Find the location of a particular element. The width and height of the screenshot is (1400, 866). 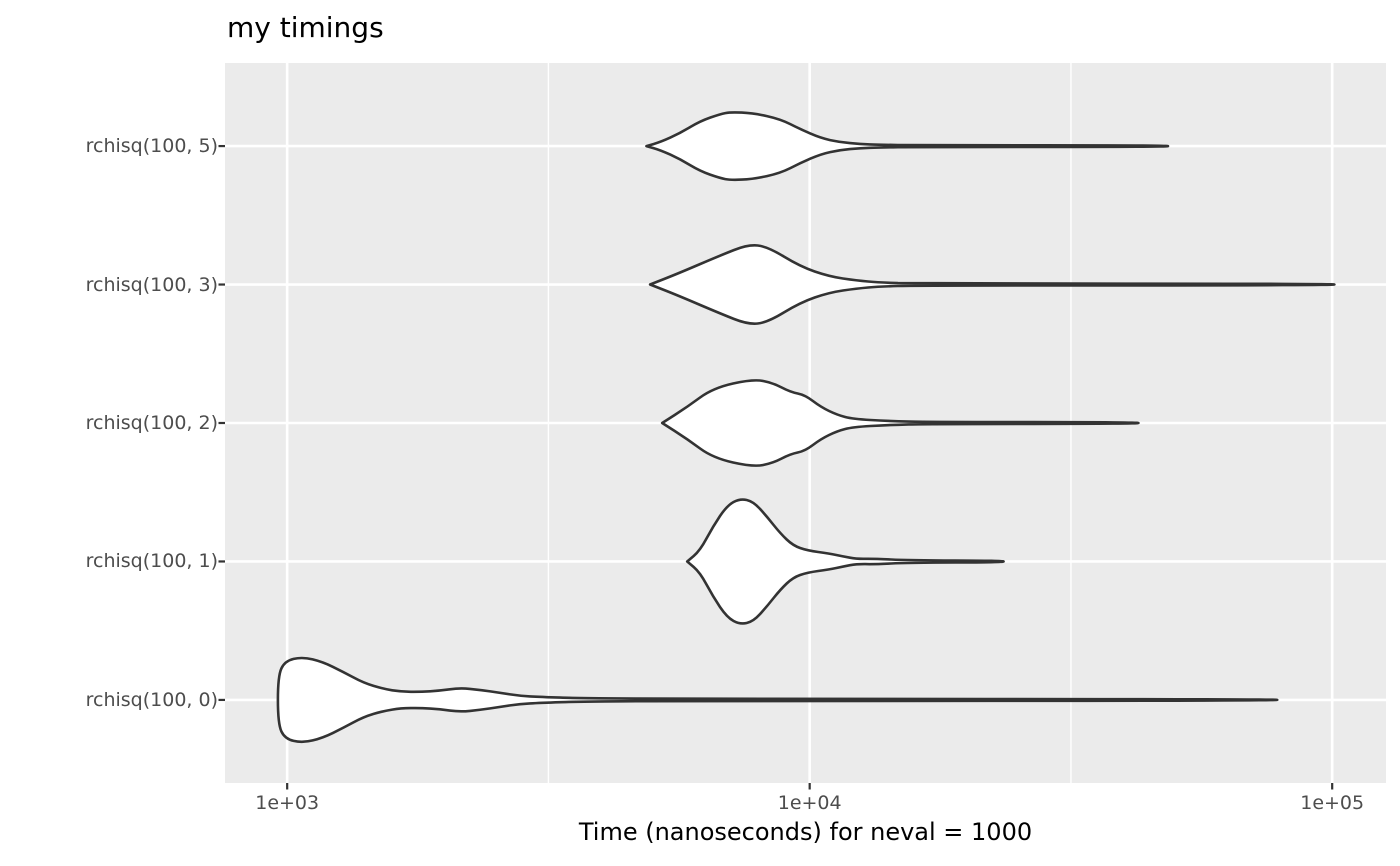

x-axis-tick-label: 1e+03 is located at coordinates (287, 803).